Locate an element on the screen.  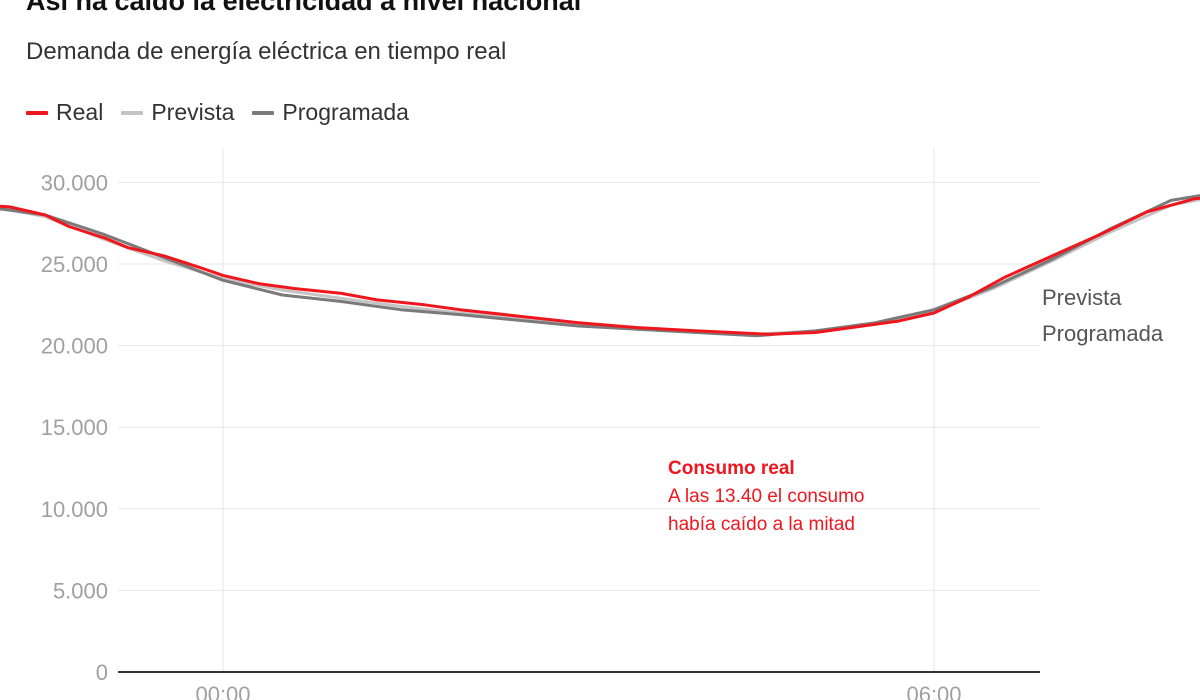
legend-item-prevista: Prevista is located at coordinates (177, 112).